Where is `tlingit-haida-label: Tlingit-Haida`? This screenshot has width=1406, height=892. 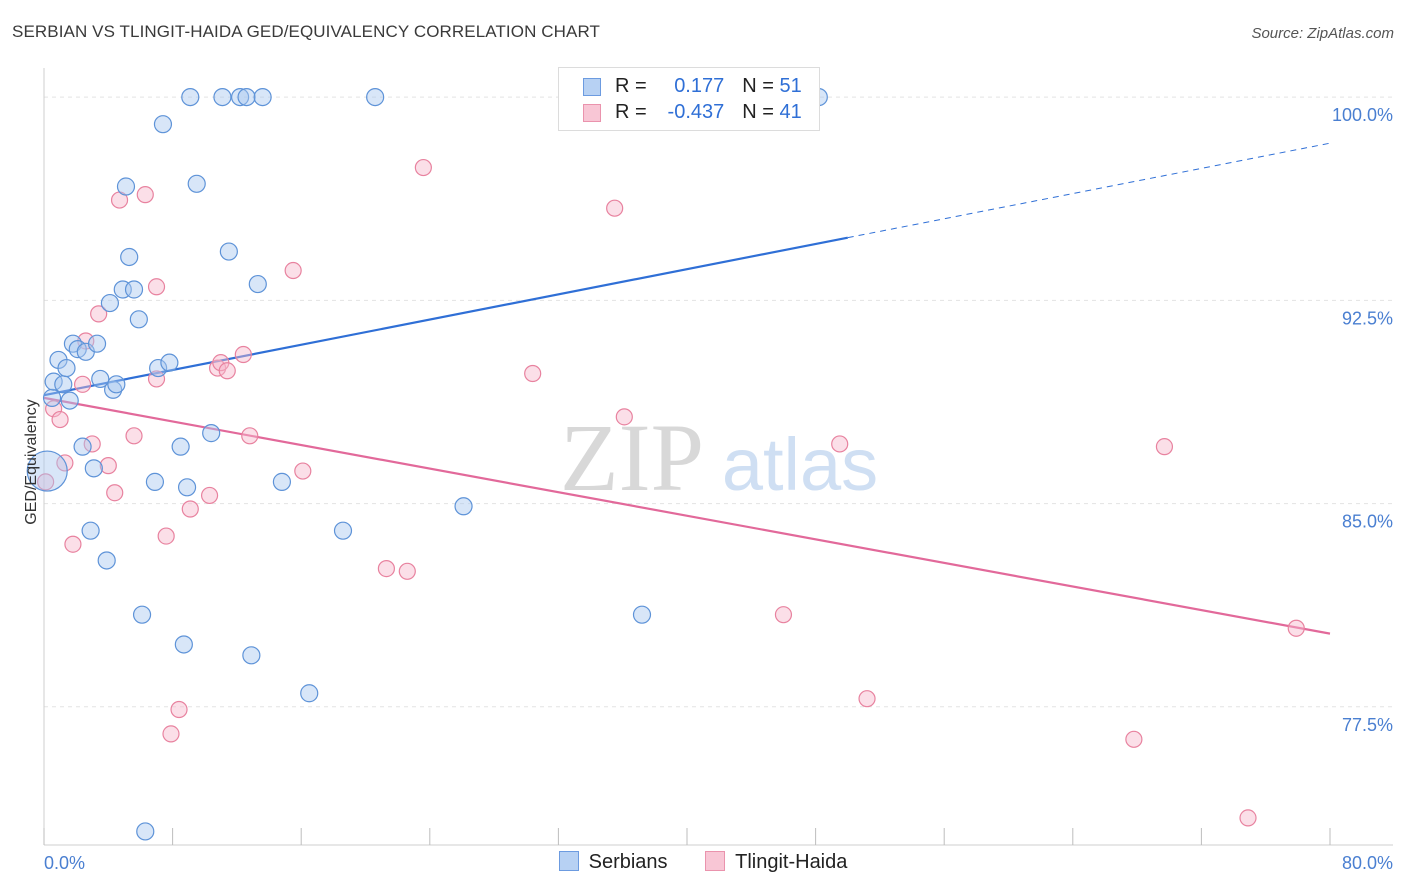 tlingit-haida-label: Tlingit-Haida is located at coordinates (791, 862).